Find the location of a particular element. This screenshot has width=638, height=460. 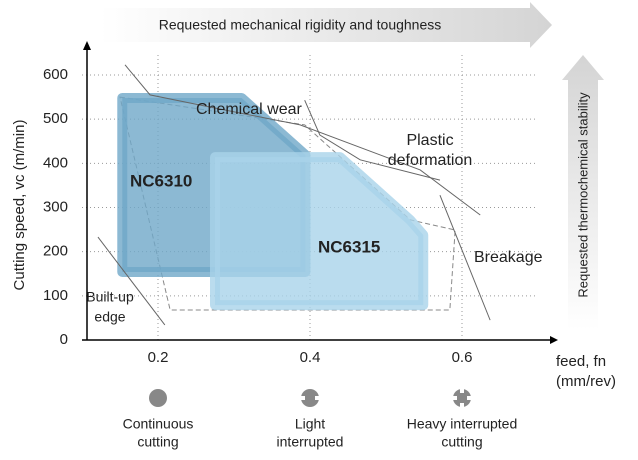

banner-right: Requested thermochemical stability is located at coordinates (582, 195).